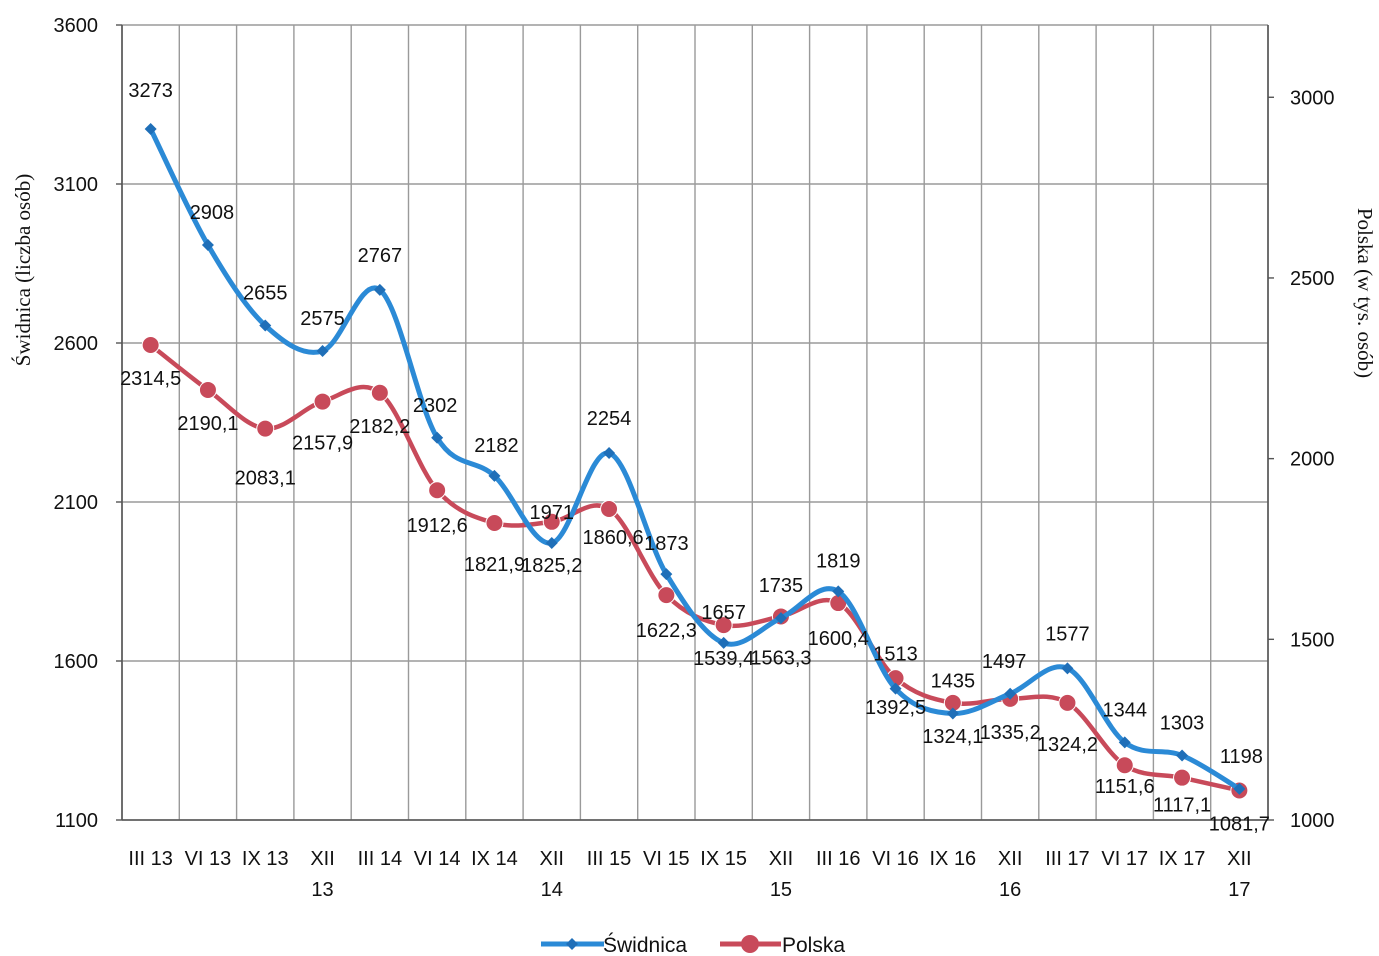  What do you see at coordinates (1365, 293) in the screenshot?
I see `y-axis-right-title: Polska (w tys. osób)` at bounding box center [1365, 293].